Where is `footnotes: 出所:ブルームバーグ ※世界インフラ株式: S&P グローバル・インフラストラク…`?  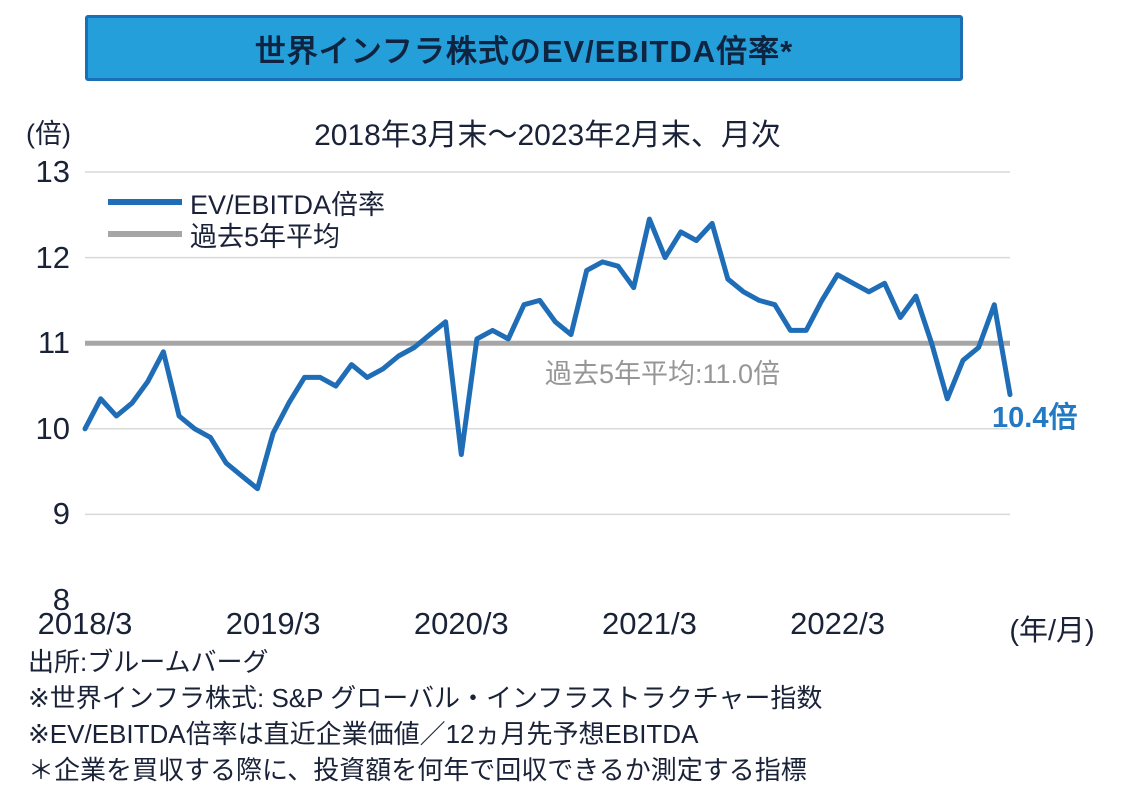 footnotes: 出所:ブルームバーグ ※世界インフラ株式: S&P グローバル・インフラストラク… is located at coordinates (425, 716).